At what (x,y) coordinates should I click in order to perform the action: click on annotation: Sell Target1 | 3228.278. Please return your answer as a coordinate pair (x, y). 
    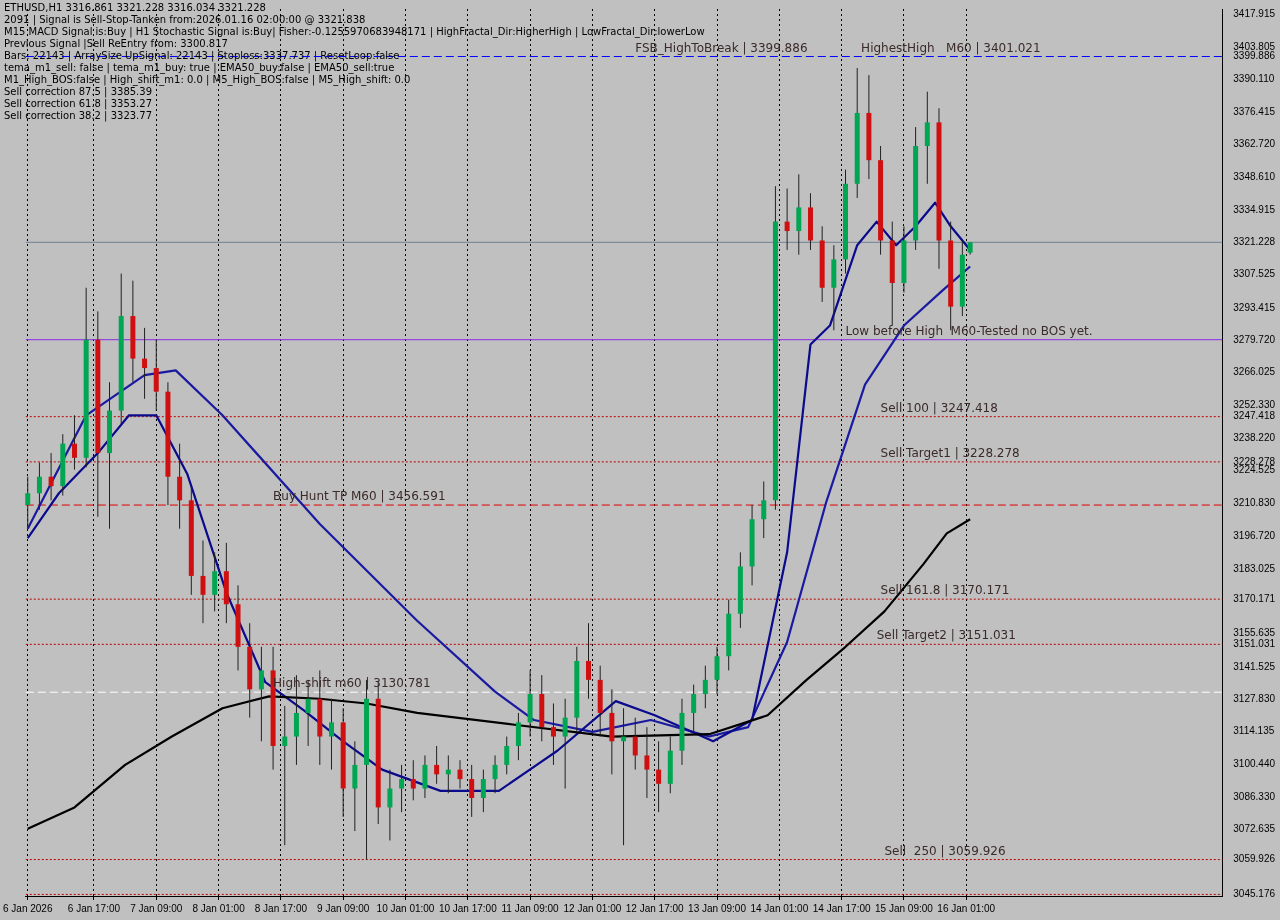
    Looking at the image, I should click on (950, 453).